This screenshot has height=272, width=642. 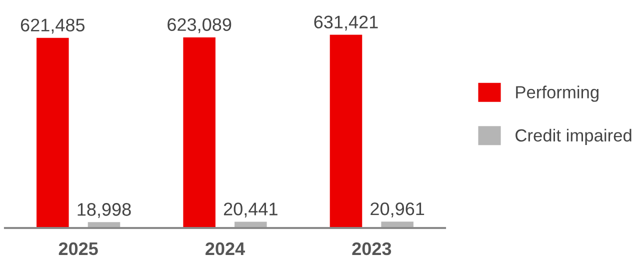 I want to click on x-tick-label: 2024, so click(x=225, y=249).